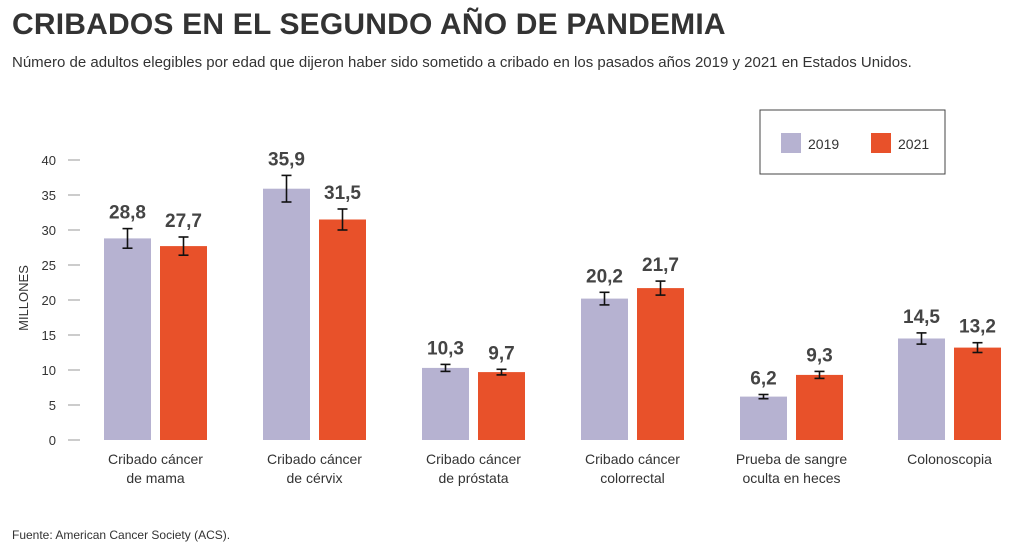 This screenshot has height=555, width=1024. Describe the element at coordinates (501, 353) in the screenshot. I see `data-label: 9,7` at that location.